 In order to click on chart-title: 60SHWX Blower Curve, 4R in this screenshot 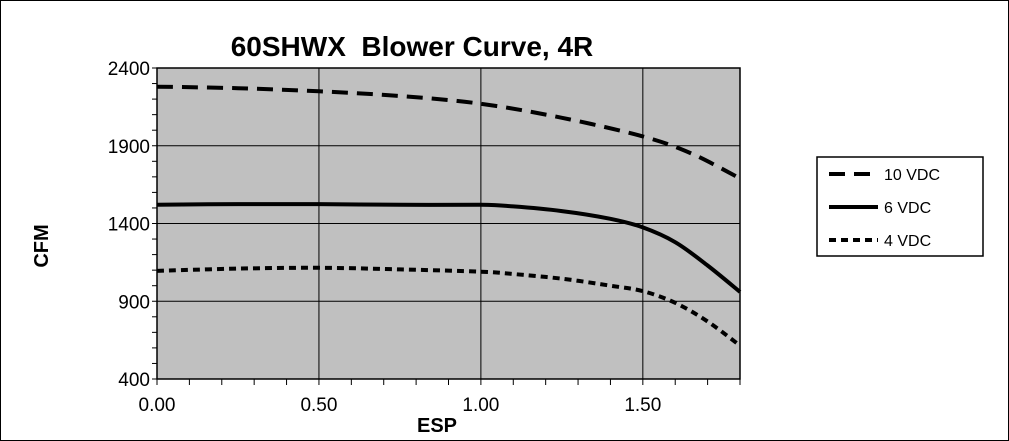, I will do `click(412, 46)`.